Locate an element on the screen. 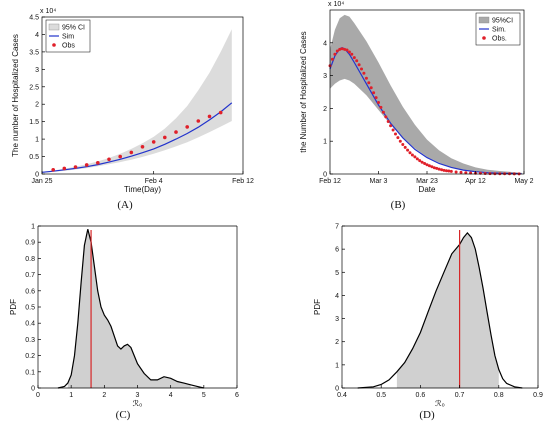  x-tick-label: 0 is located at coordinates (38, 395).